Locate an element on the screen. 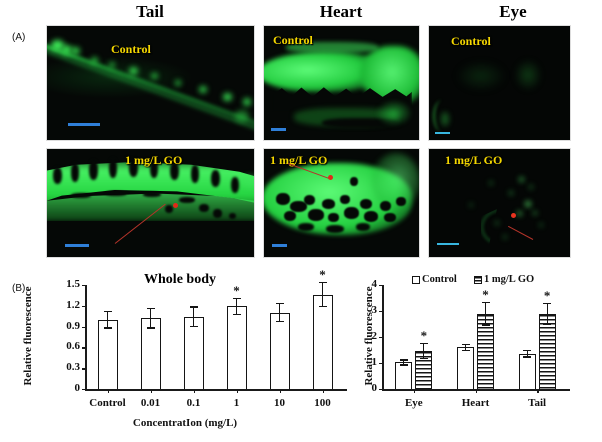 The image size is (602, 442). chart-title-whole-body: Whole body is located at coordinates (180, 279).